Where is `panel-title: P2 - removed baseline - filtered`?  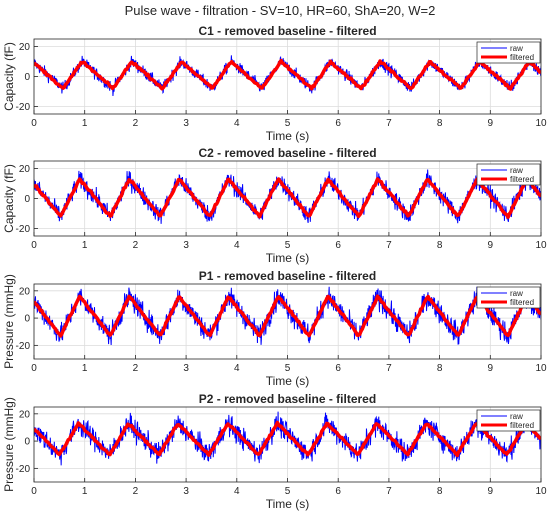
panel-title: P2 - removed baseline - filtered is located at coordinates (287, 399).